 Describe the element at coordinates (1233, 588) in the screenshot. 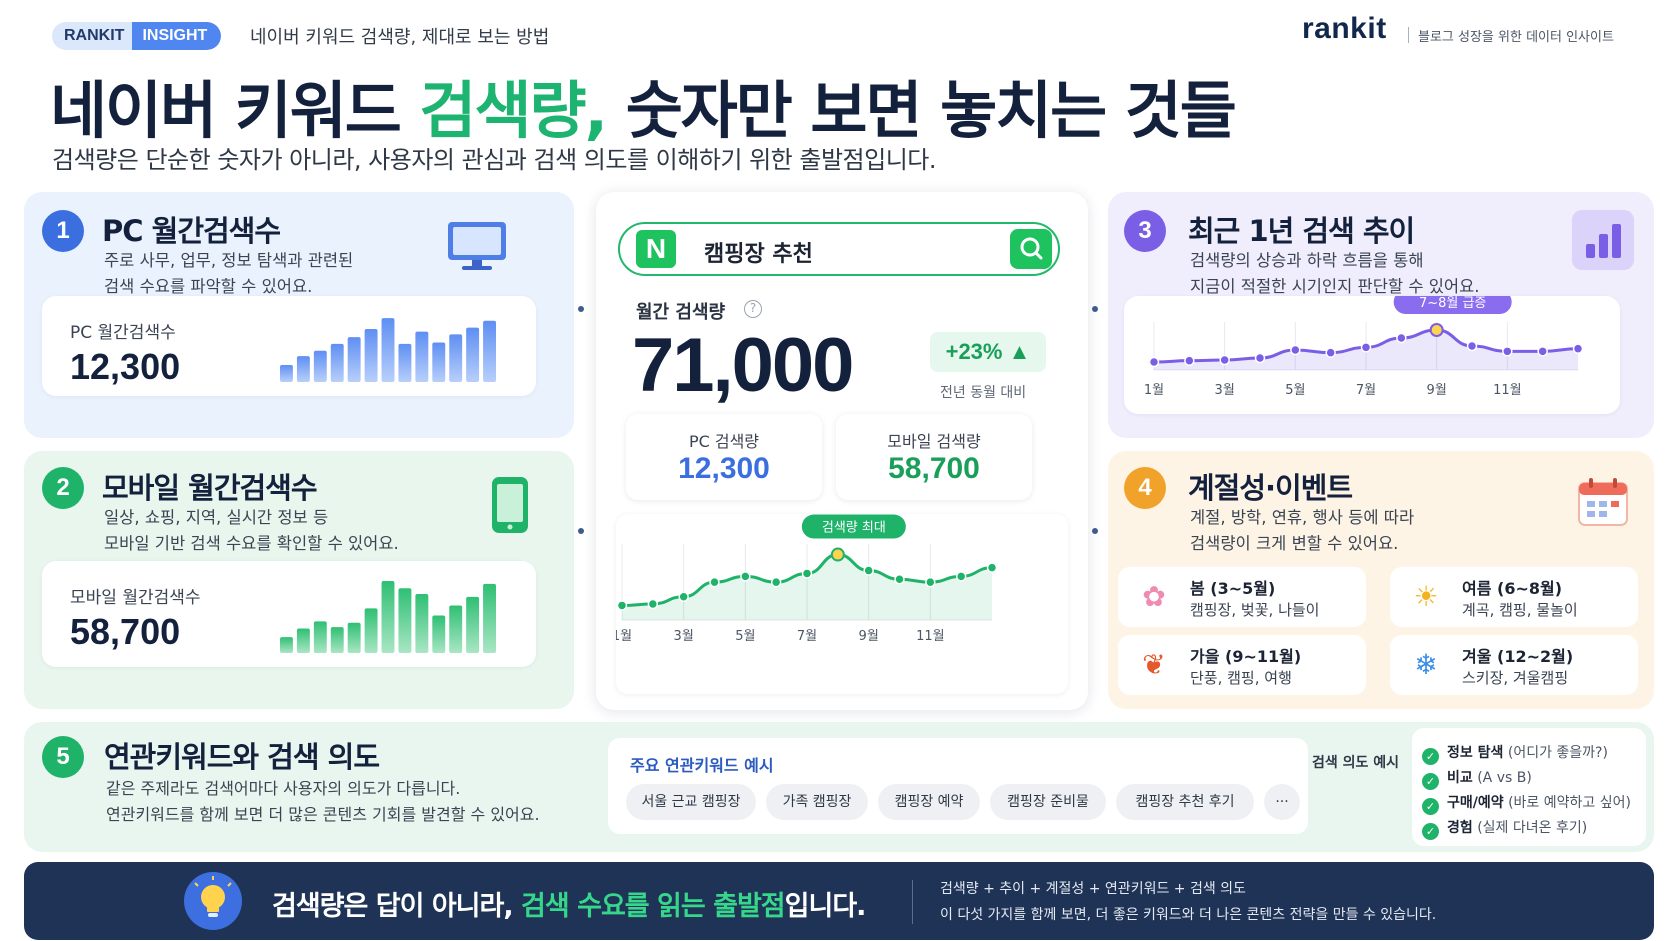

I see `season-name: 봄 (3~5월)` at that location.